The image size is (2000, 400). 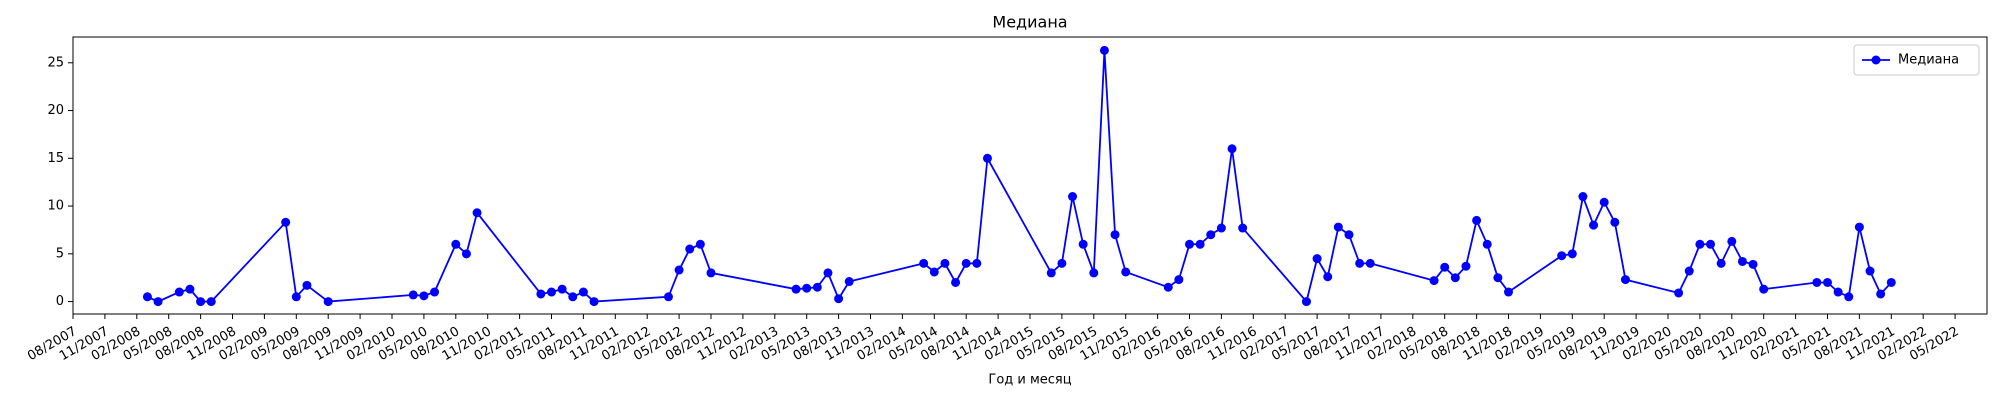 What do you see at coordinates (1029, 22) in the screenshot?
I see `chart-title: Медиана` at bounding box center [1029, 22].